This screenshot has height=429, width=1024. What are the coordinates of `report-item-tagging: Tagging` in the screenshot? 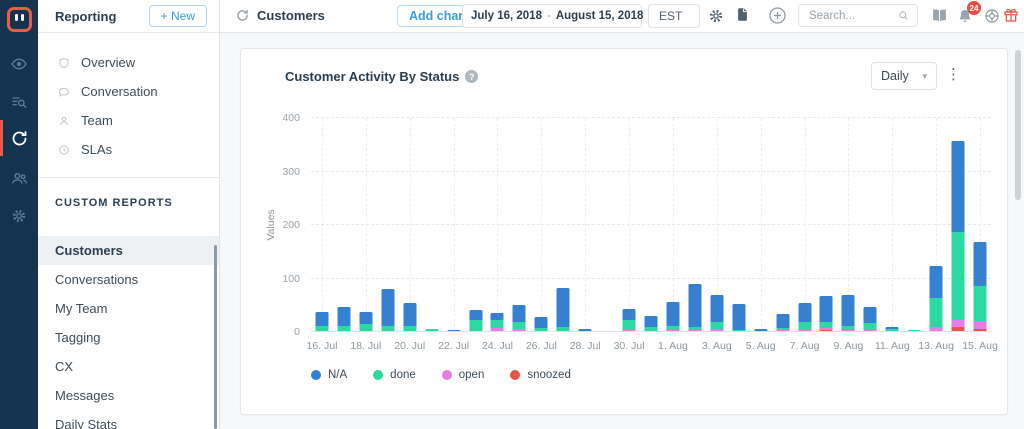 It's located at (78, 337).